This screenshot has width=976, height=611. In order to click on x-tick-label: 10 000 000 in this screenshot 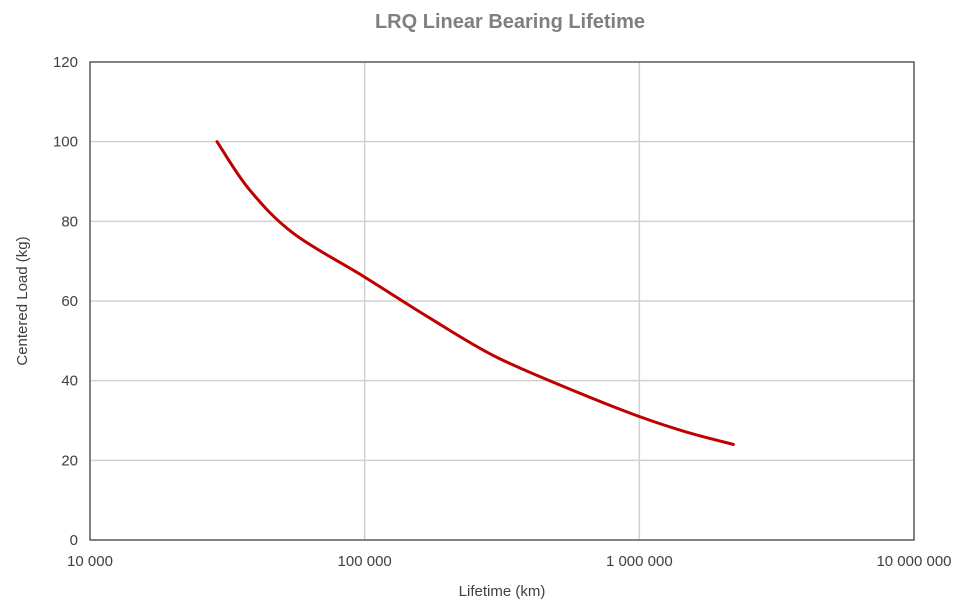, I will do `click(913, 561)`.